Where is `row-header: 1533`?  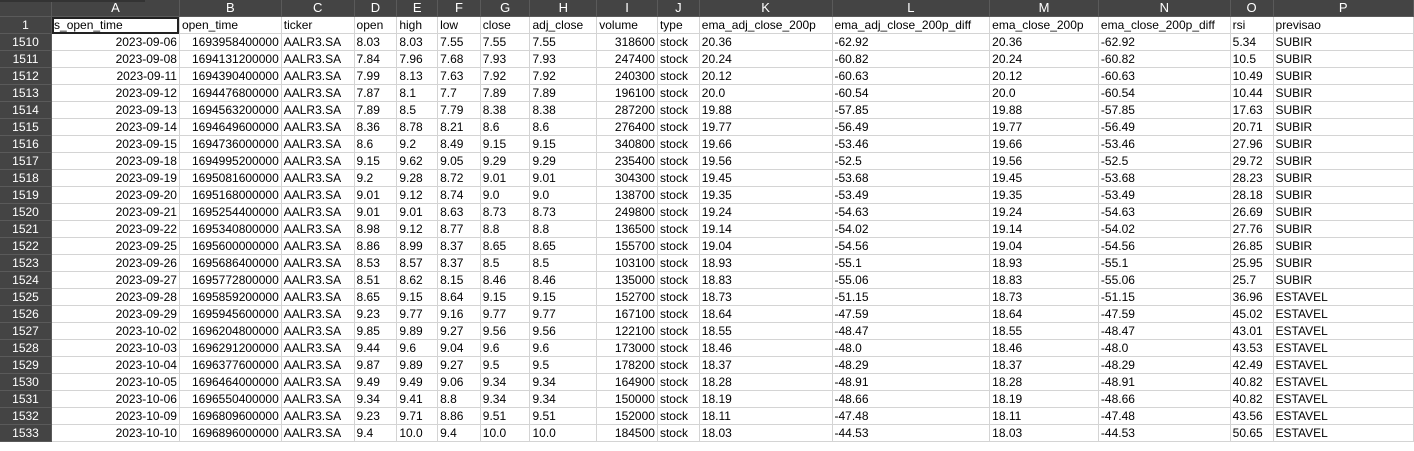
row-header: 1533 is located at coordinates (26, 433).